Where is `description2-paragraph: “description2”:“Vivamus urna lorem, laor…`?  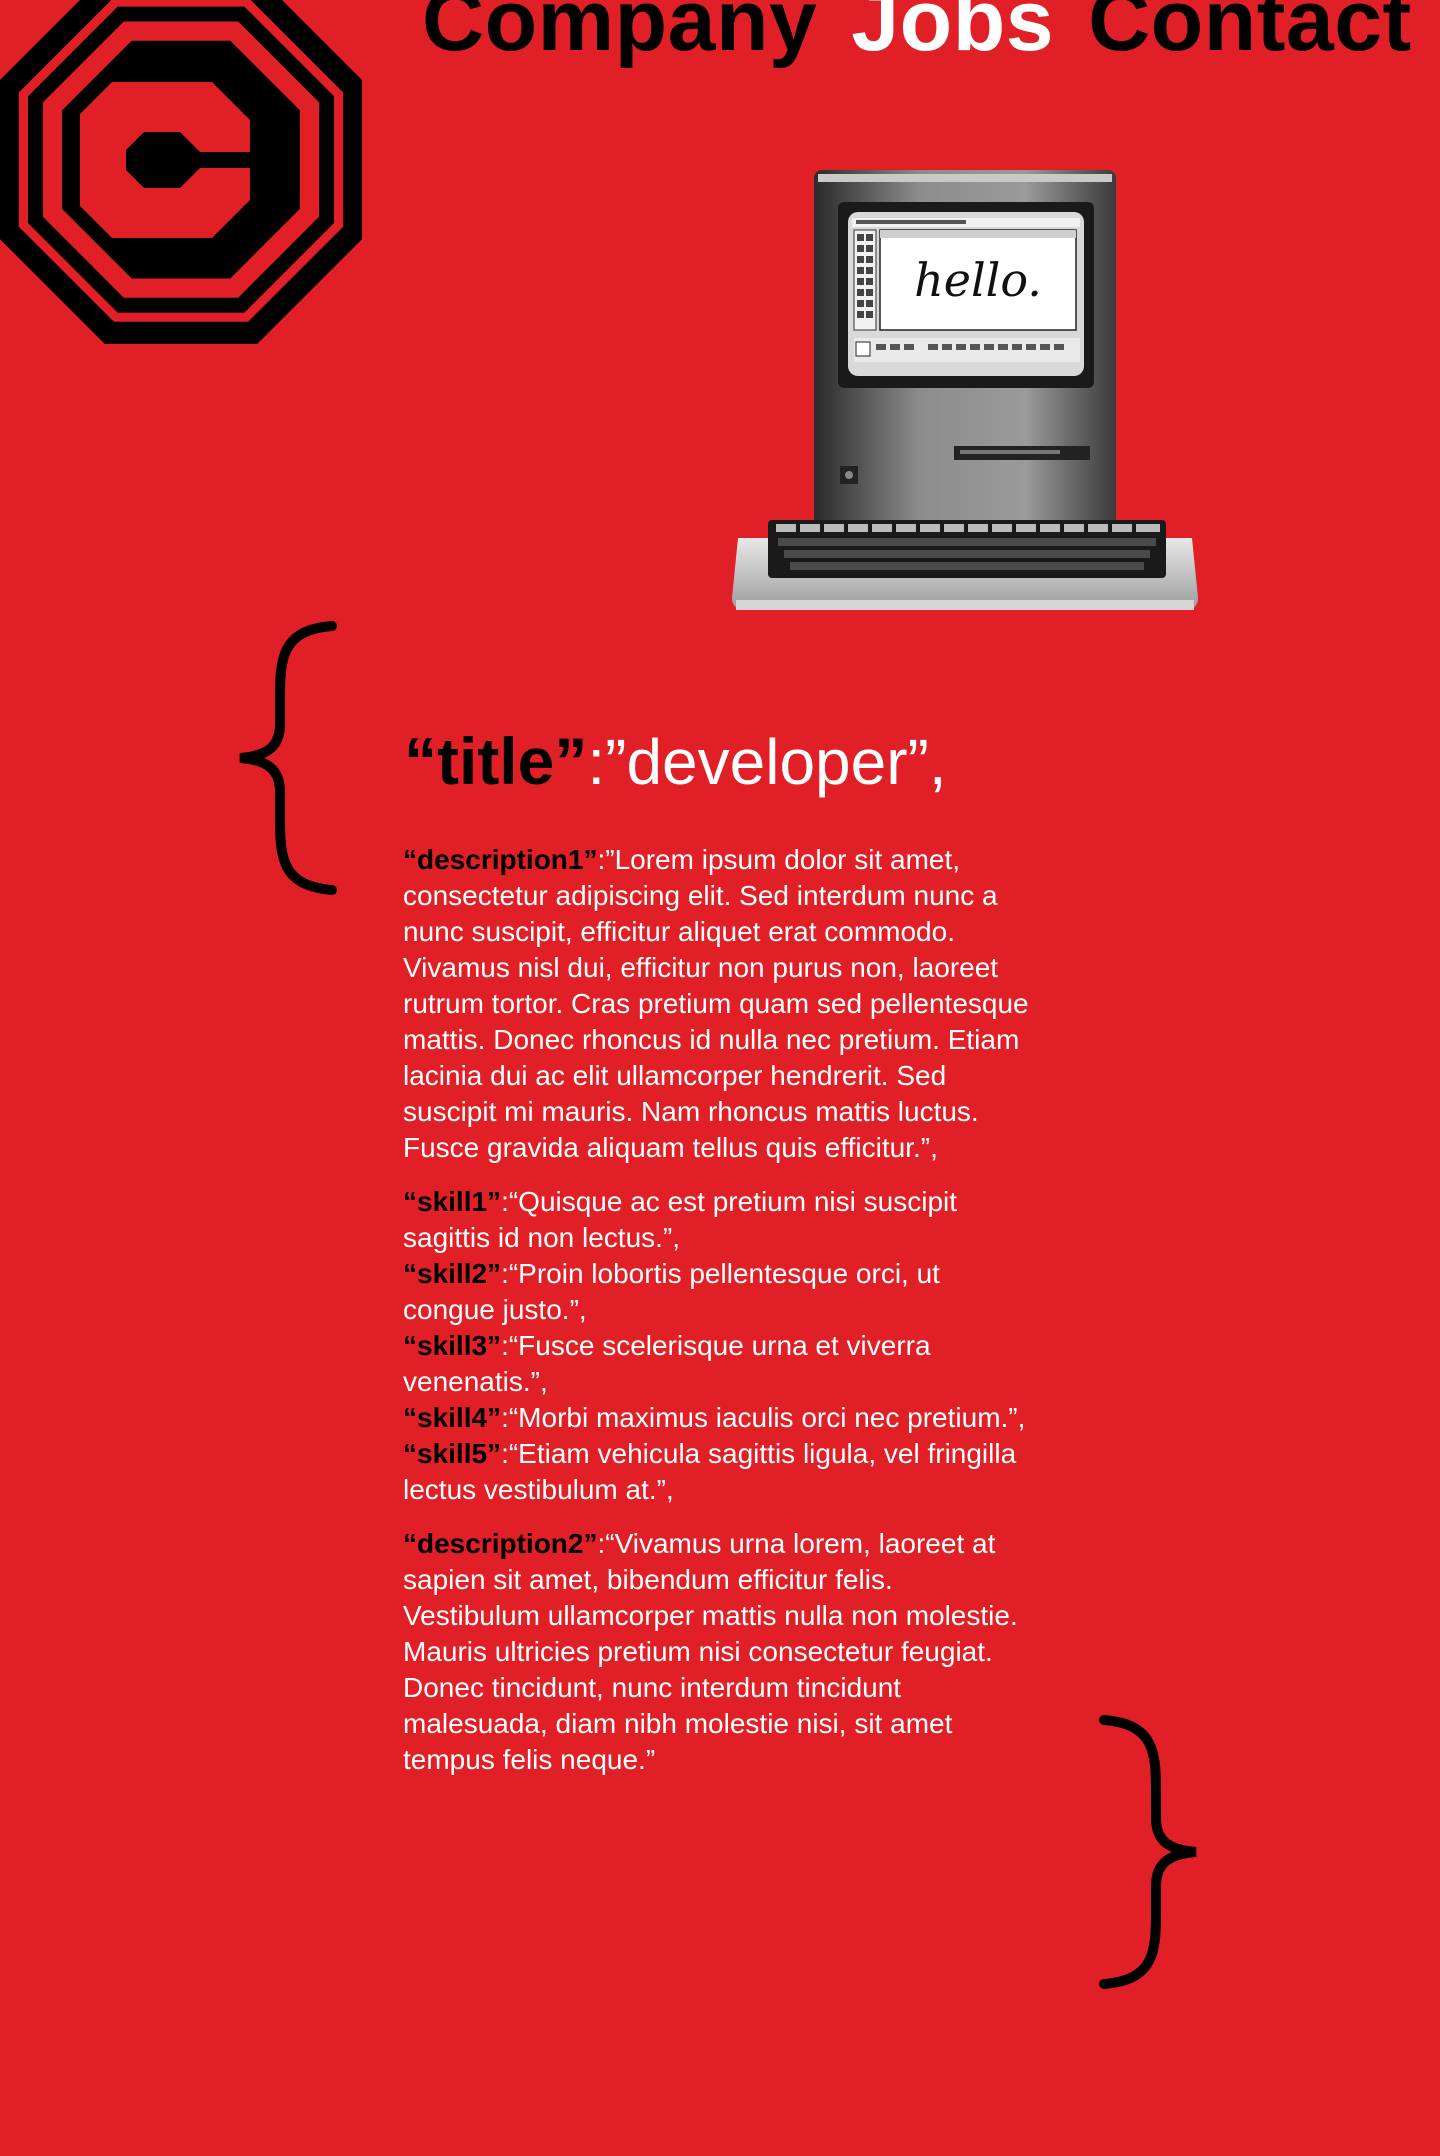
description2-paragraph: “description2”:“Vivamus urna lorem, laor… is located at coordinates (716, 1652).